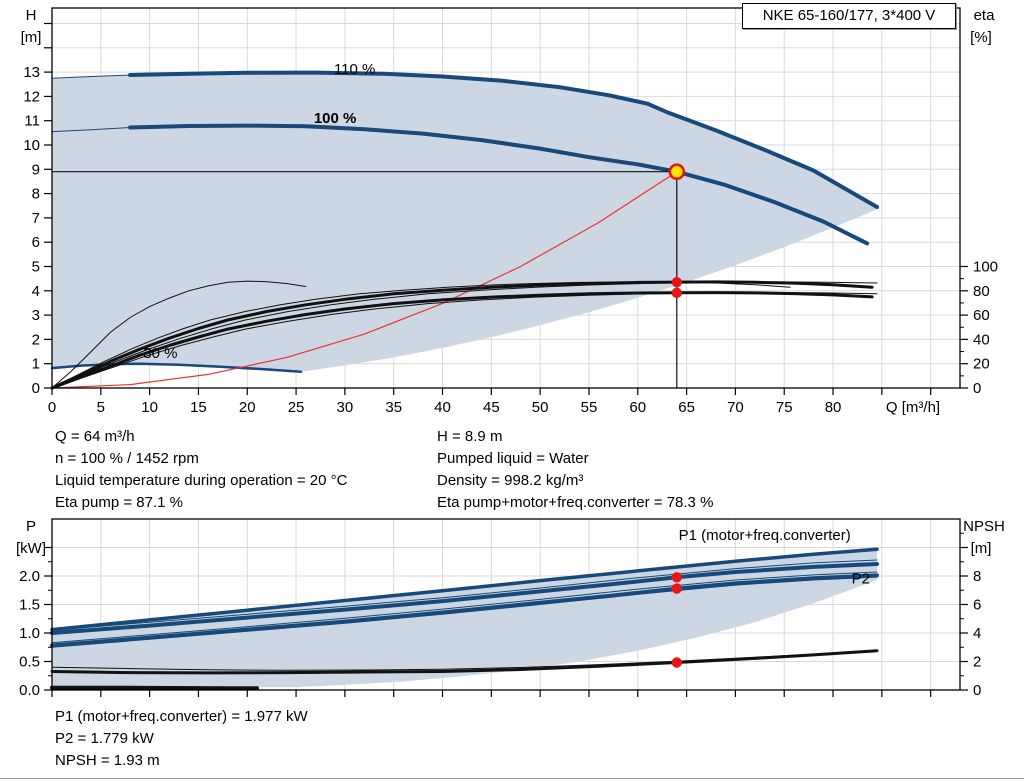 This screenshot has height=781, width=1024. Describe the element at coordinates (29, 690) in the screenshot. I see `pw-y-left-tick-label: 0.0` at that location.